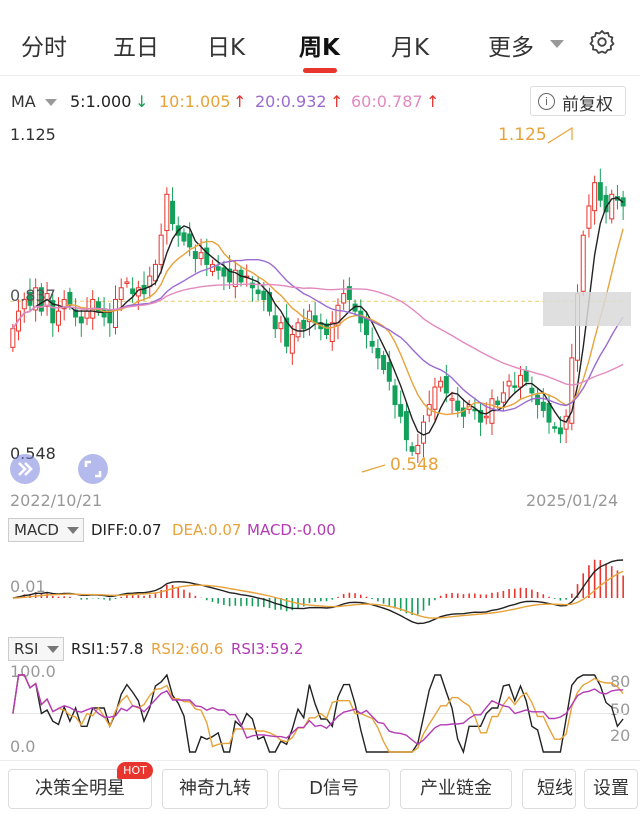 This screenshot has height=818, width=640. I want to click on magic-nine-button: 神奇九转, so click(215, 789).